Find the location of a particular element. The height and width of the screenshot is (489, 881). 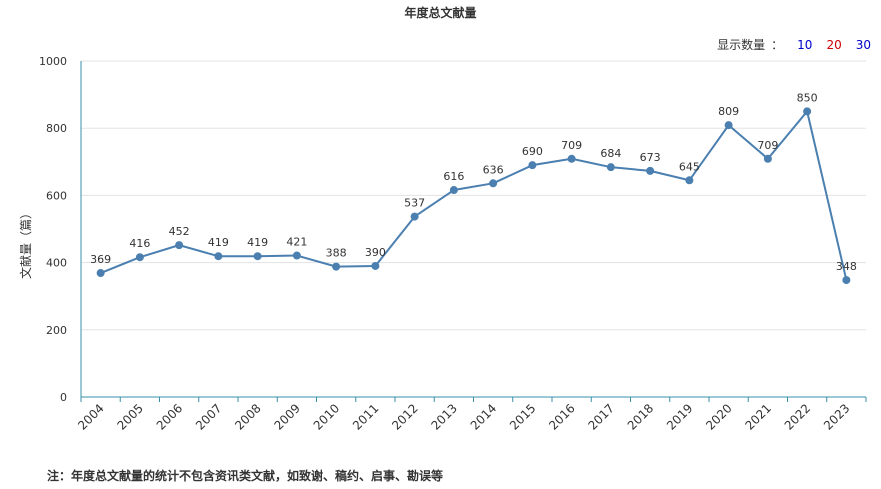

data-label: 850 is located at coordinates (807, 97).